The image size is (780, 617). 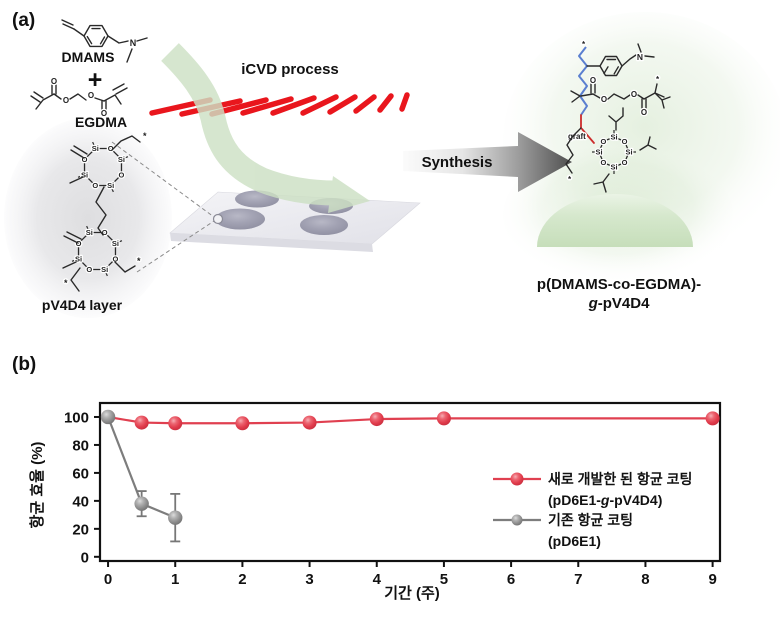 I want to click on substrate, so click(x=295, y=221).